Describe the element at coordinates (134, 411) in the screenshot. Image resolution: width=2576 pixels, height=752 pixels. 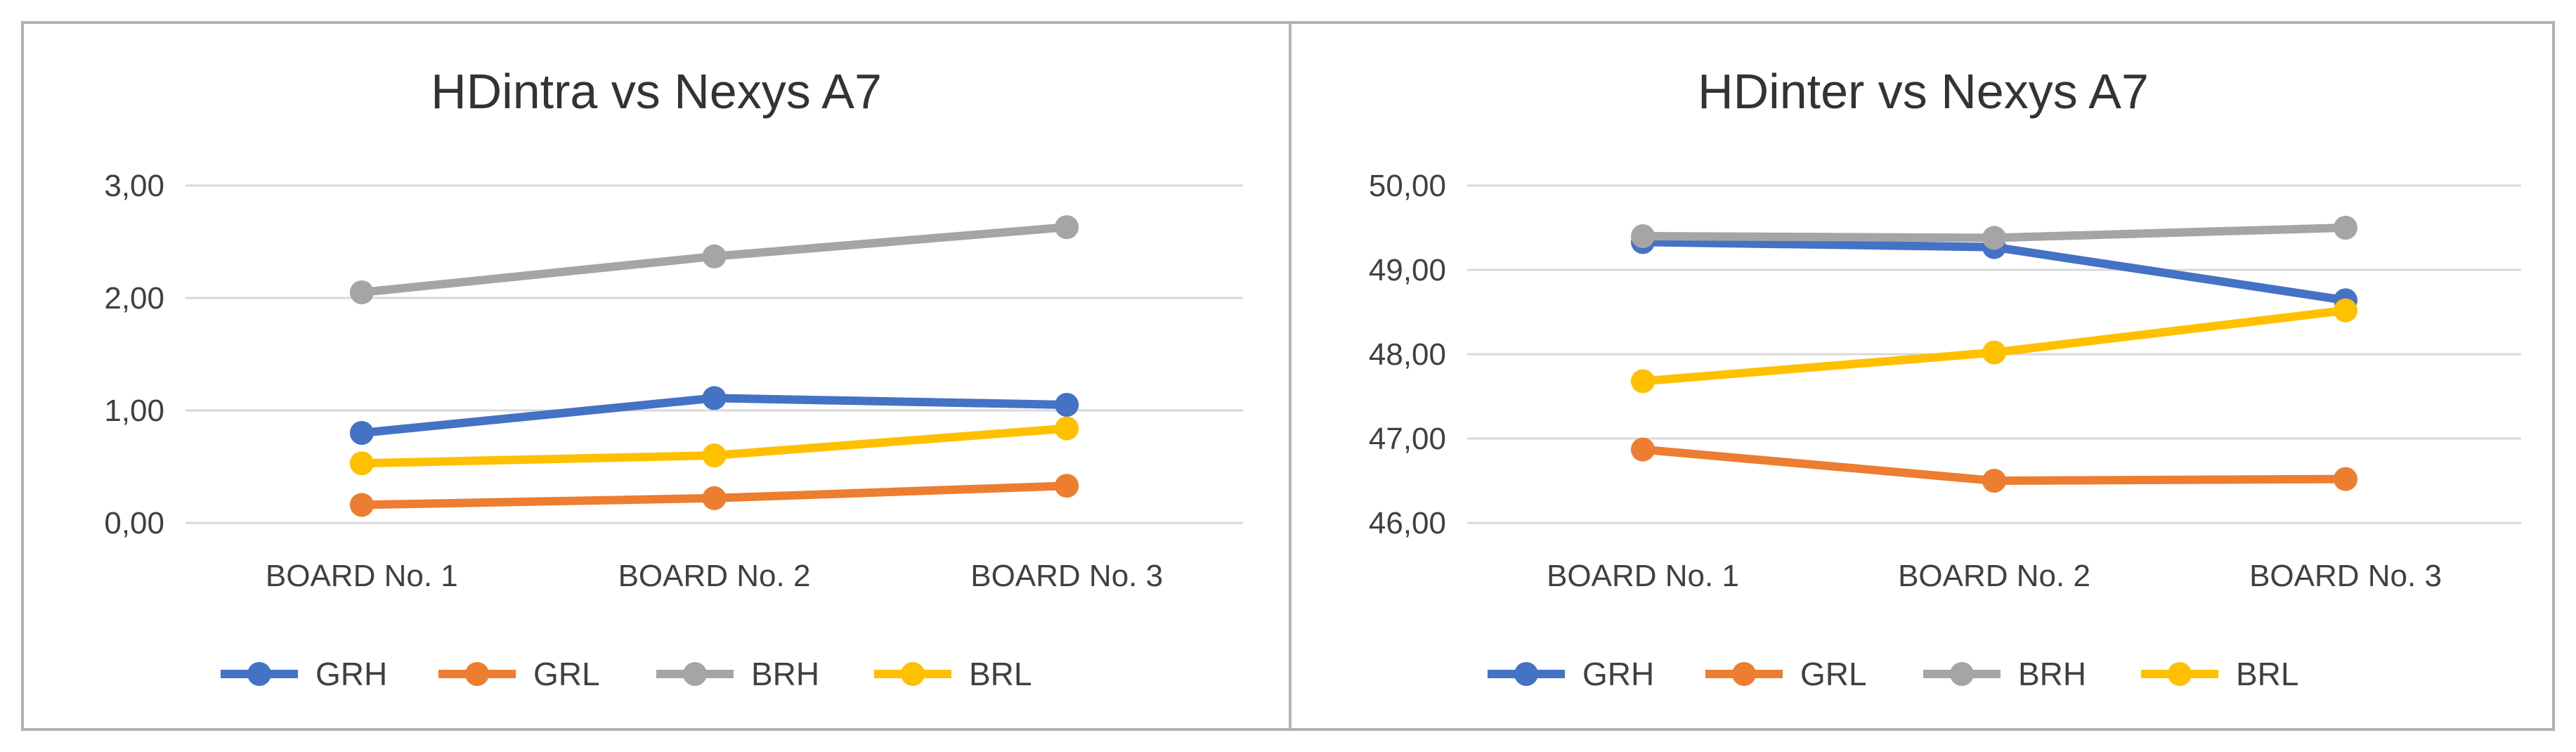
I see `y-tick-label: 1,00` at that location.